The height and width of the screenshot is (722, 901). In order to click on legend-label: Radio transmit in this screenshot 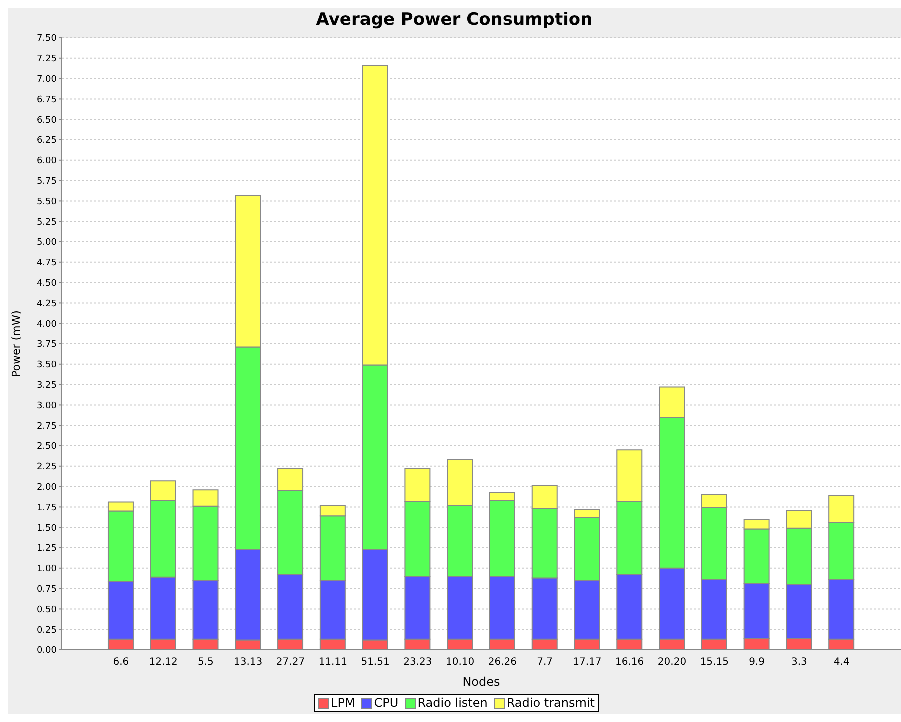, I will do `click(550, 703)`.